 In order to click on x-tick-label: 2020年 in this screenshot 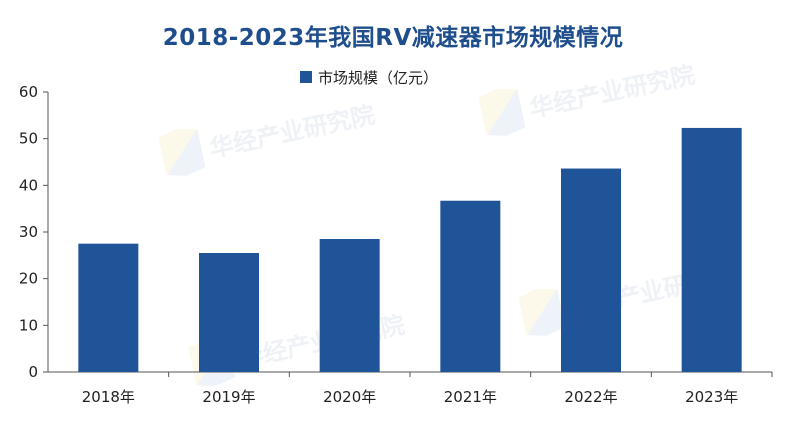, I will do `click(349, 397)`.